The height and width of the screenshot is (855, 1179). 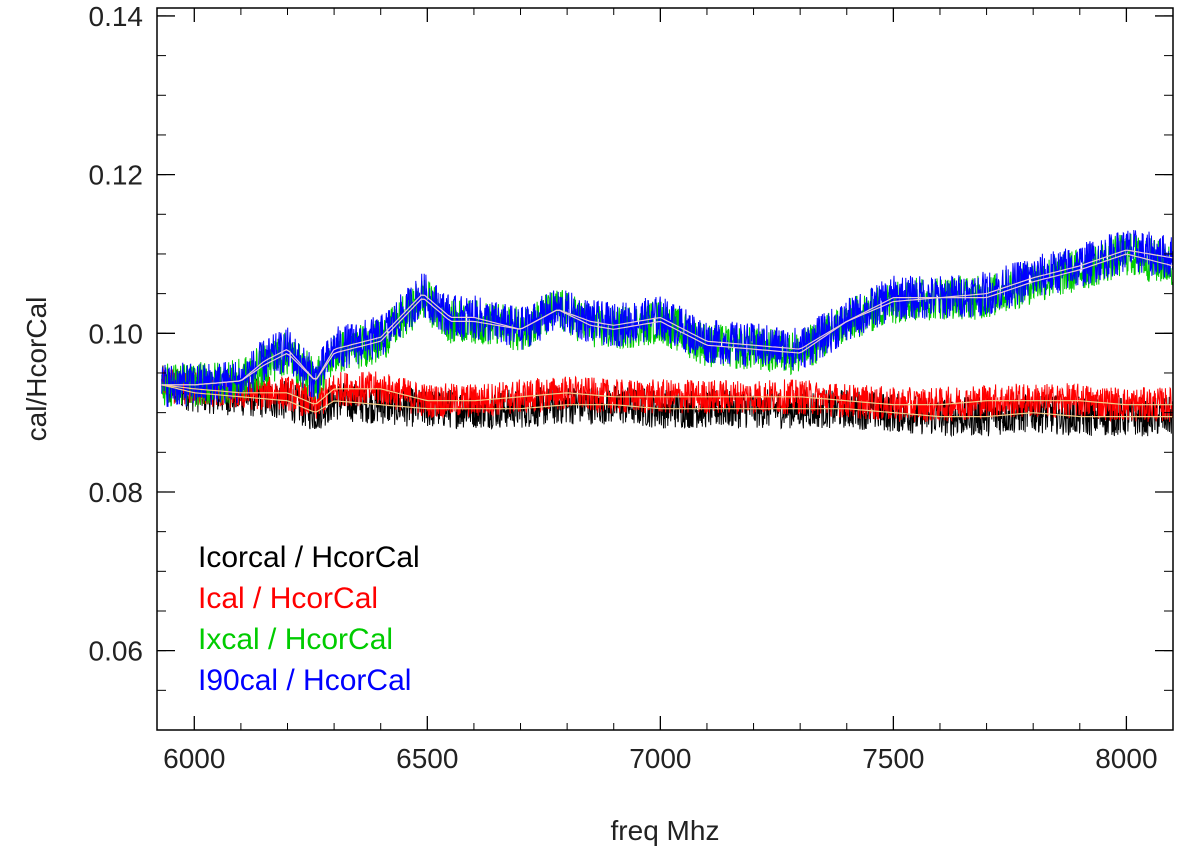 What do you see at coordinates (116, 16) in the screenshot?
I see `y-tick-label: 0.14` at bounding box center [116, 16].